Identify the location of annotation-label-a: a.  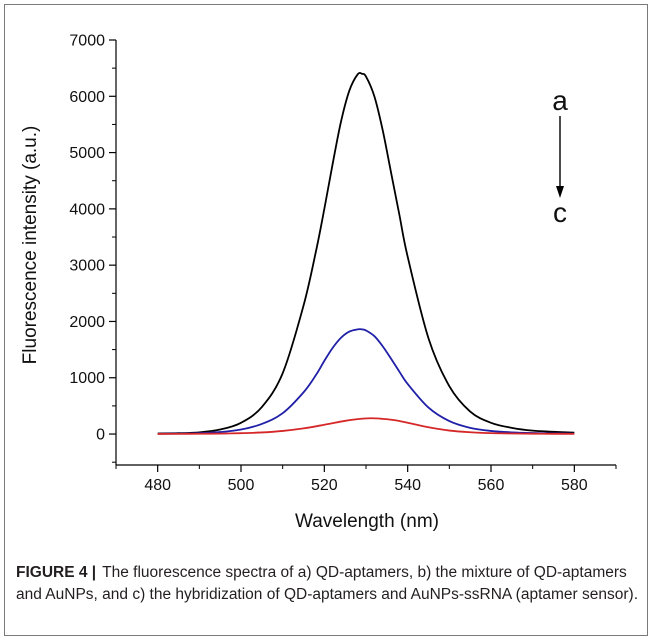
(560, 100).